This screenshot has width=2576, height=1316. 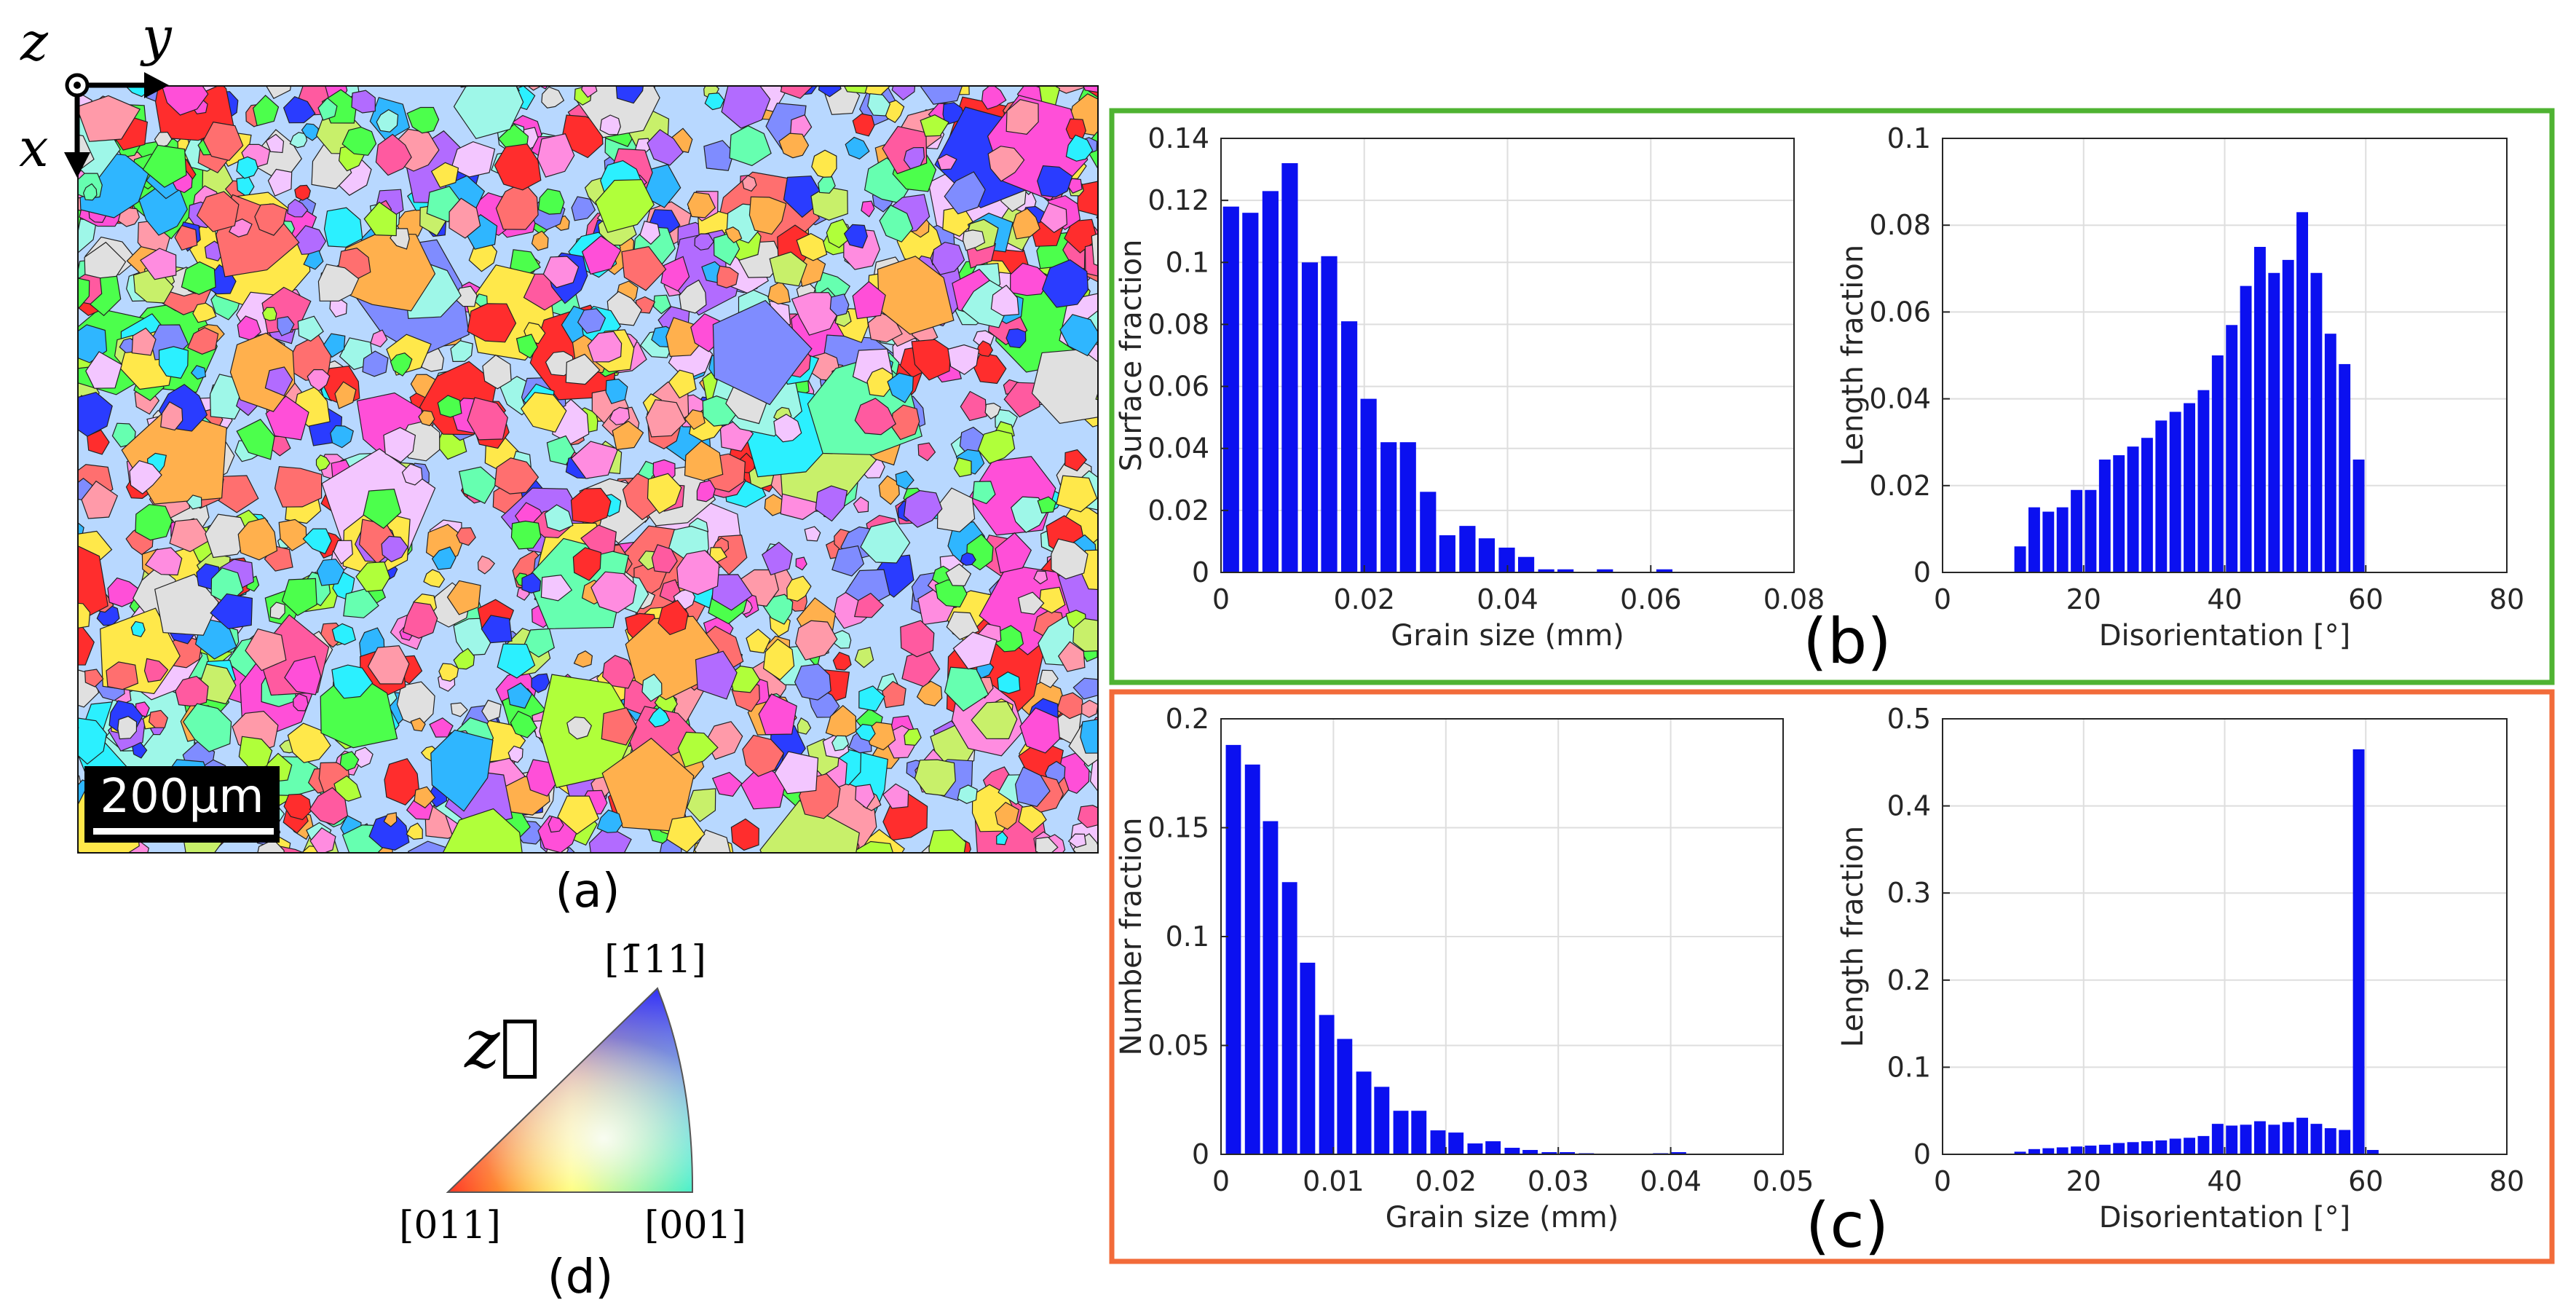 I want to click on y-tick-label: 0.05, so click(x=1178, y=1046).